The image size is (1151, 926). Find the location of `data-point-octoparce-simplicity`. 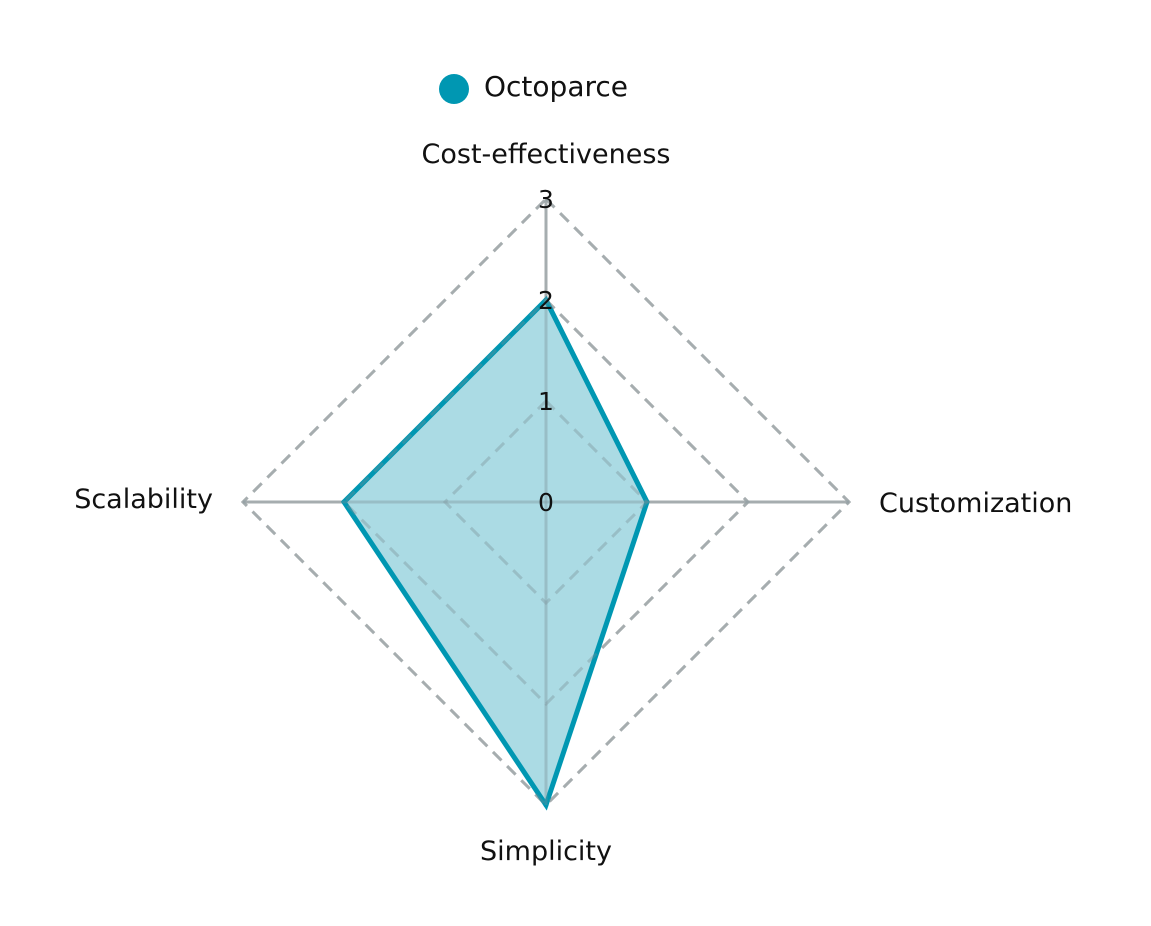

data-point-octoparce-simplicity is located at coordinates (546, 805).